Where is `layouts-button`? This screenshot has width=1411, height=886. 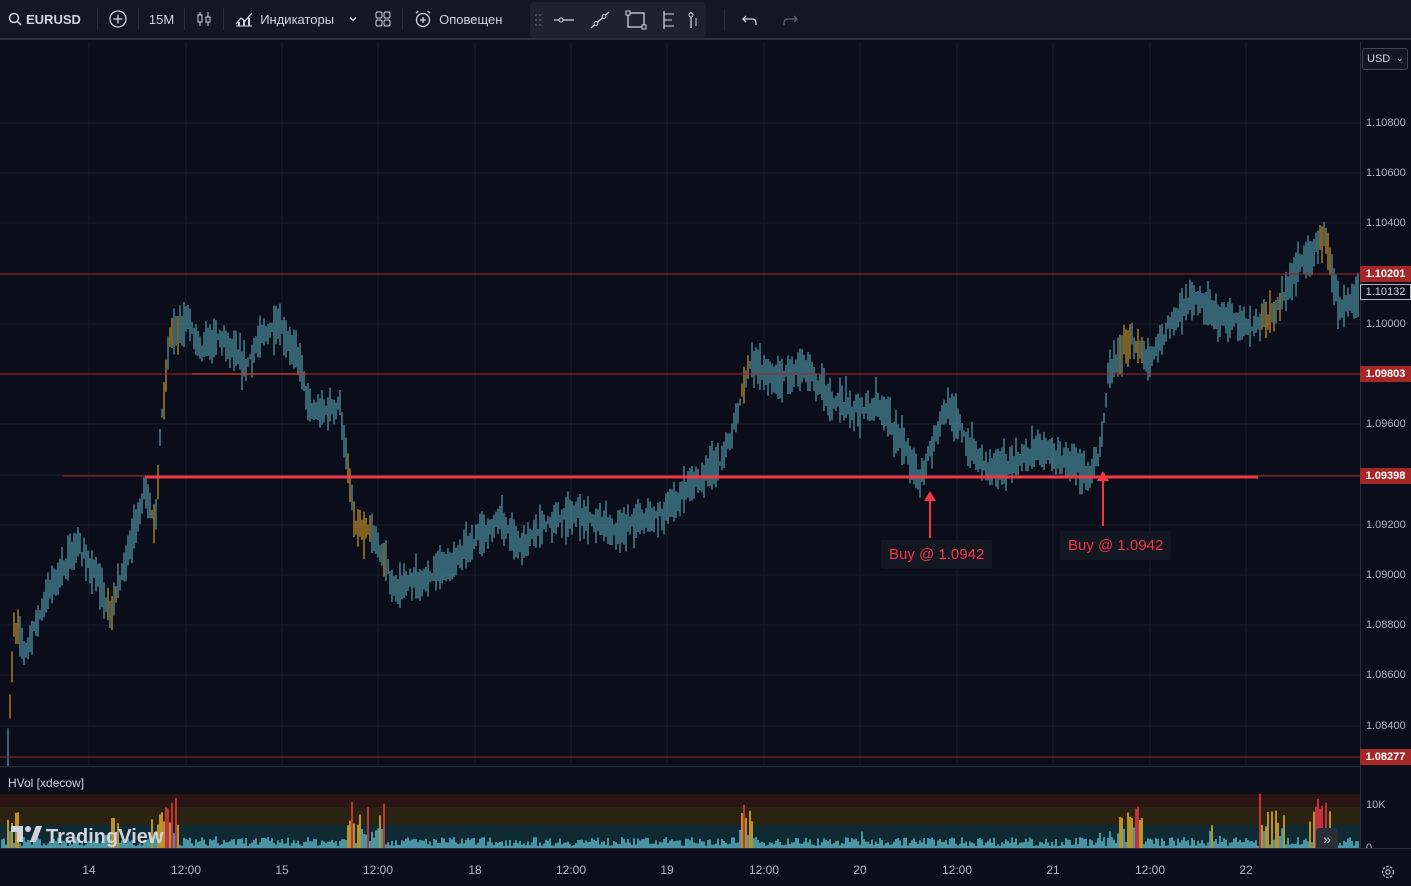
layouts-button is located at coordinates (383, 19).